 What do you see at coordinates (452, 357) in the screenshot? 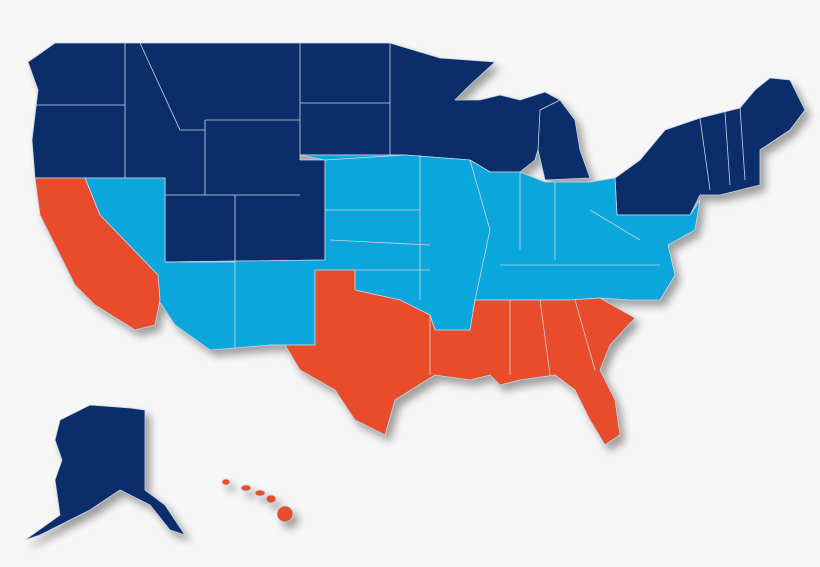
I see `southern-region` at bounding box center [452, 357].